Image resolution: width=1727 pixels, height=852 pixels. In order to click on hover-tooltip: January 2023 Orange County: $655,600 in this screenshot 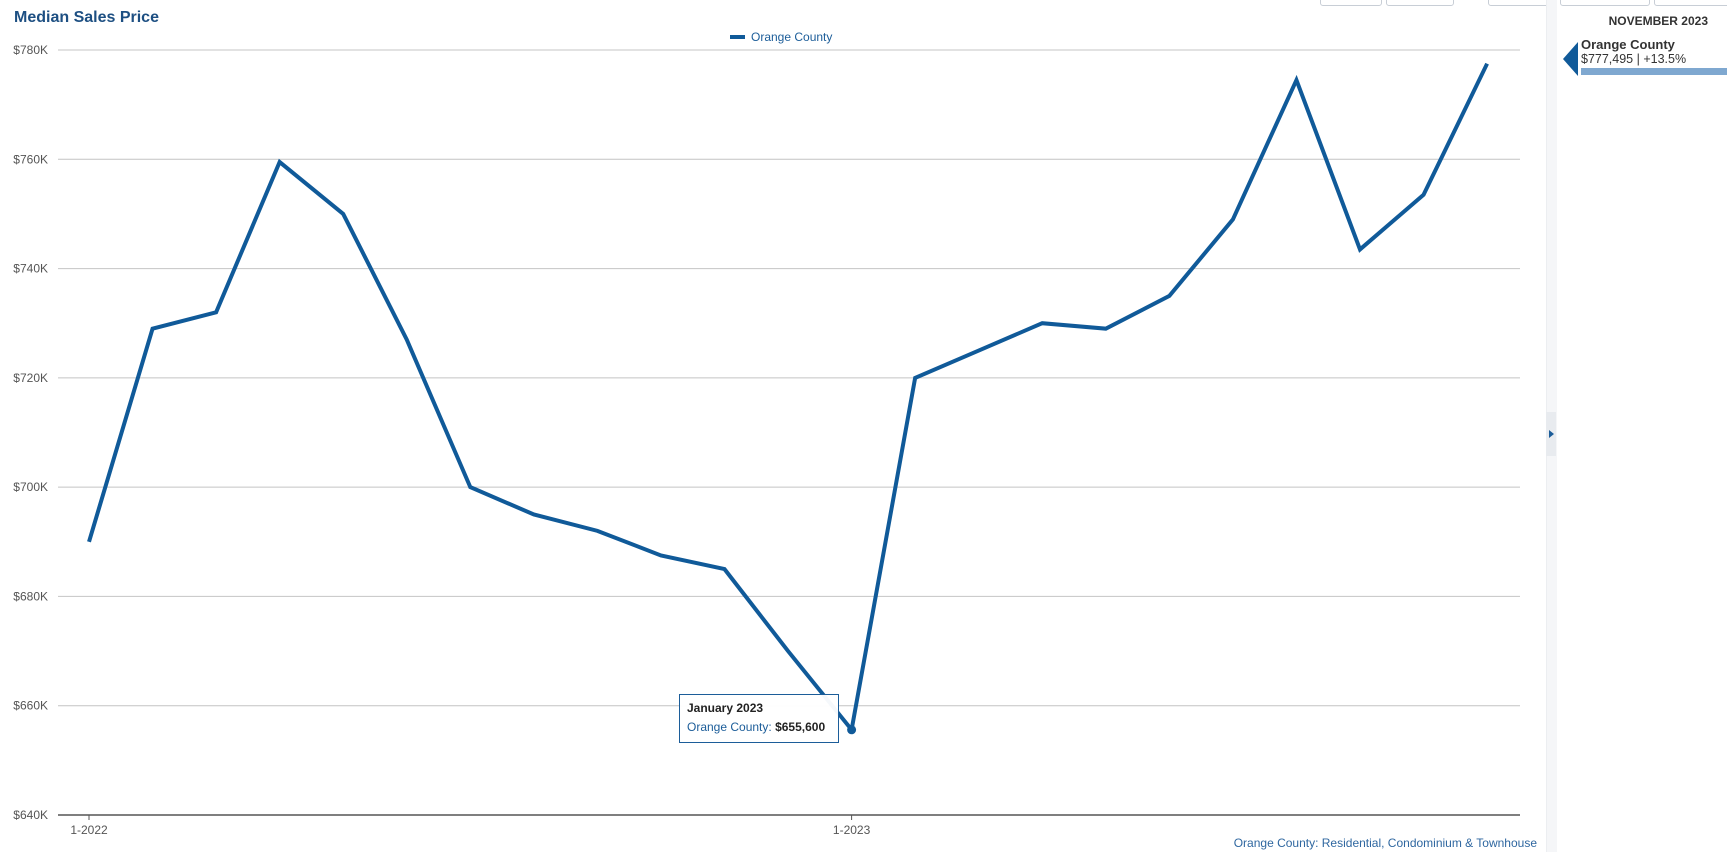, I will do `click(759, 718)`.